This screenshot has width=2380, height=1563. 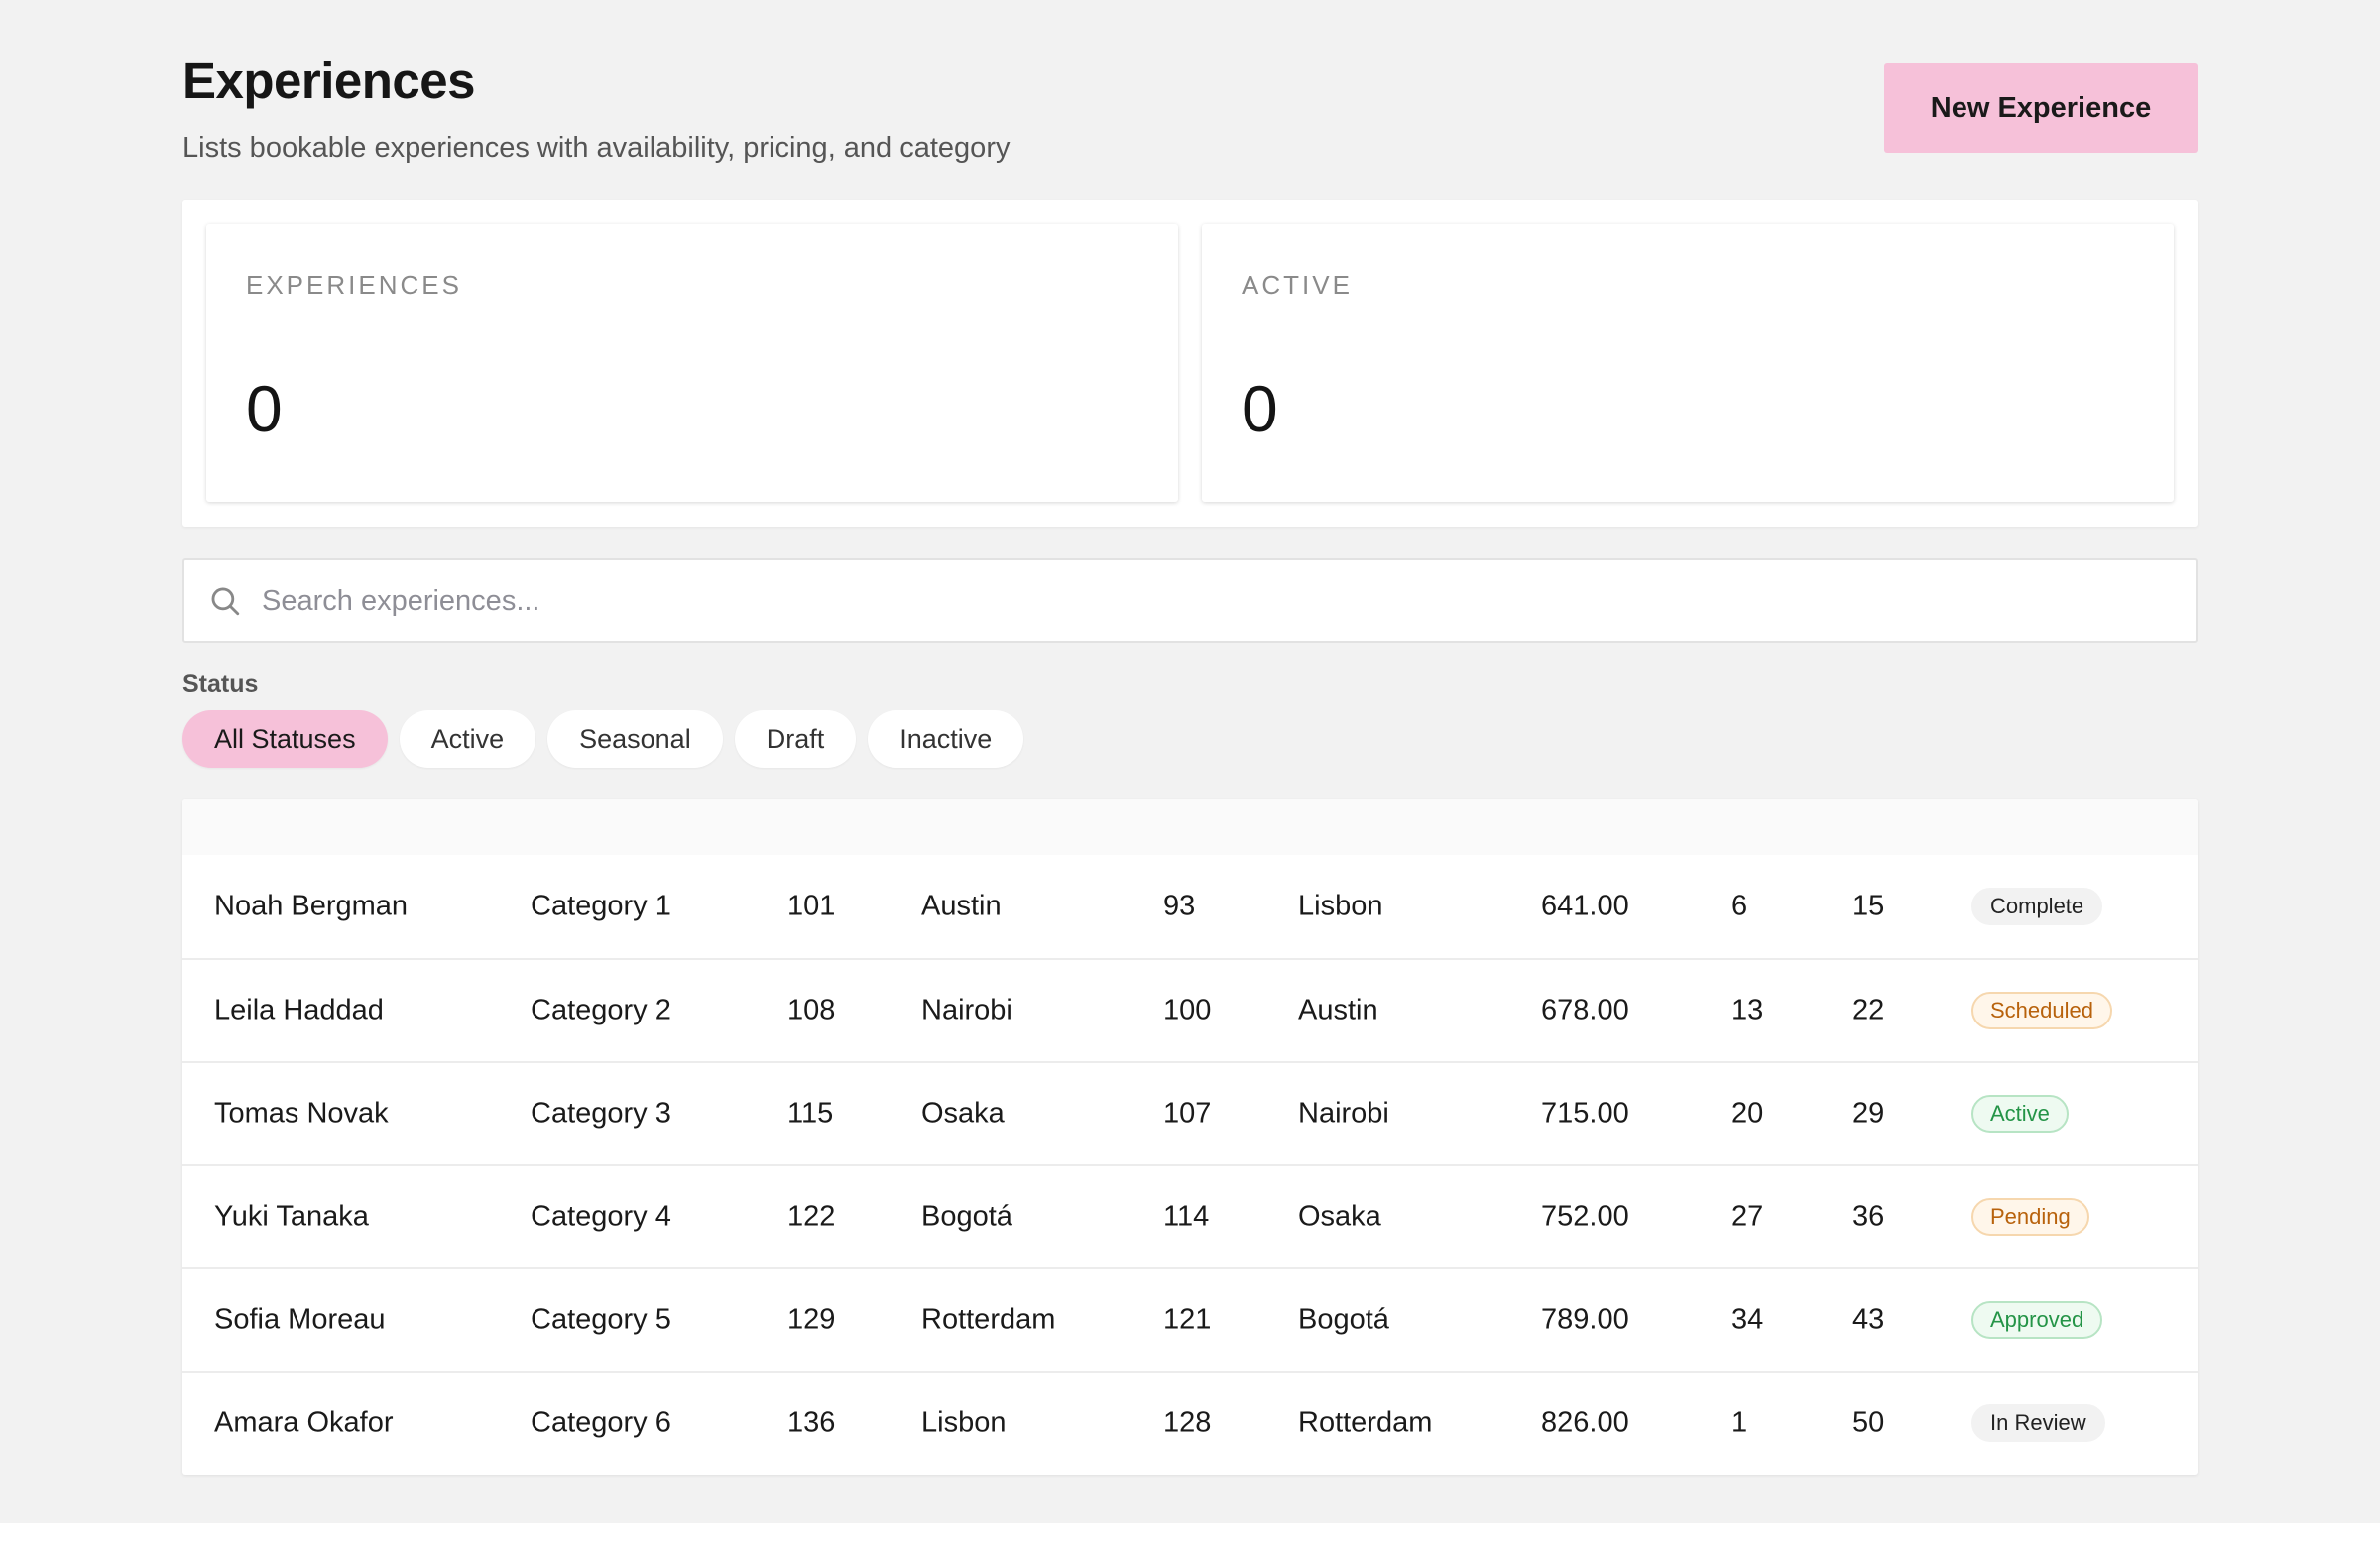 I want to click on cell-price: 789.00, so click(x=1585, y=1319).